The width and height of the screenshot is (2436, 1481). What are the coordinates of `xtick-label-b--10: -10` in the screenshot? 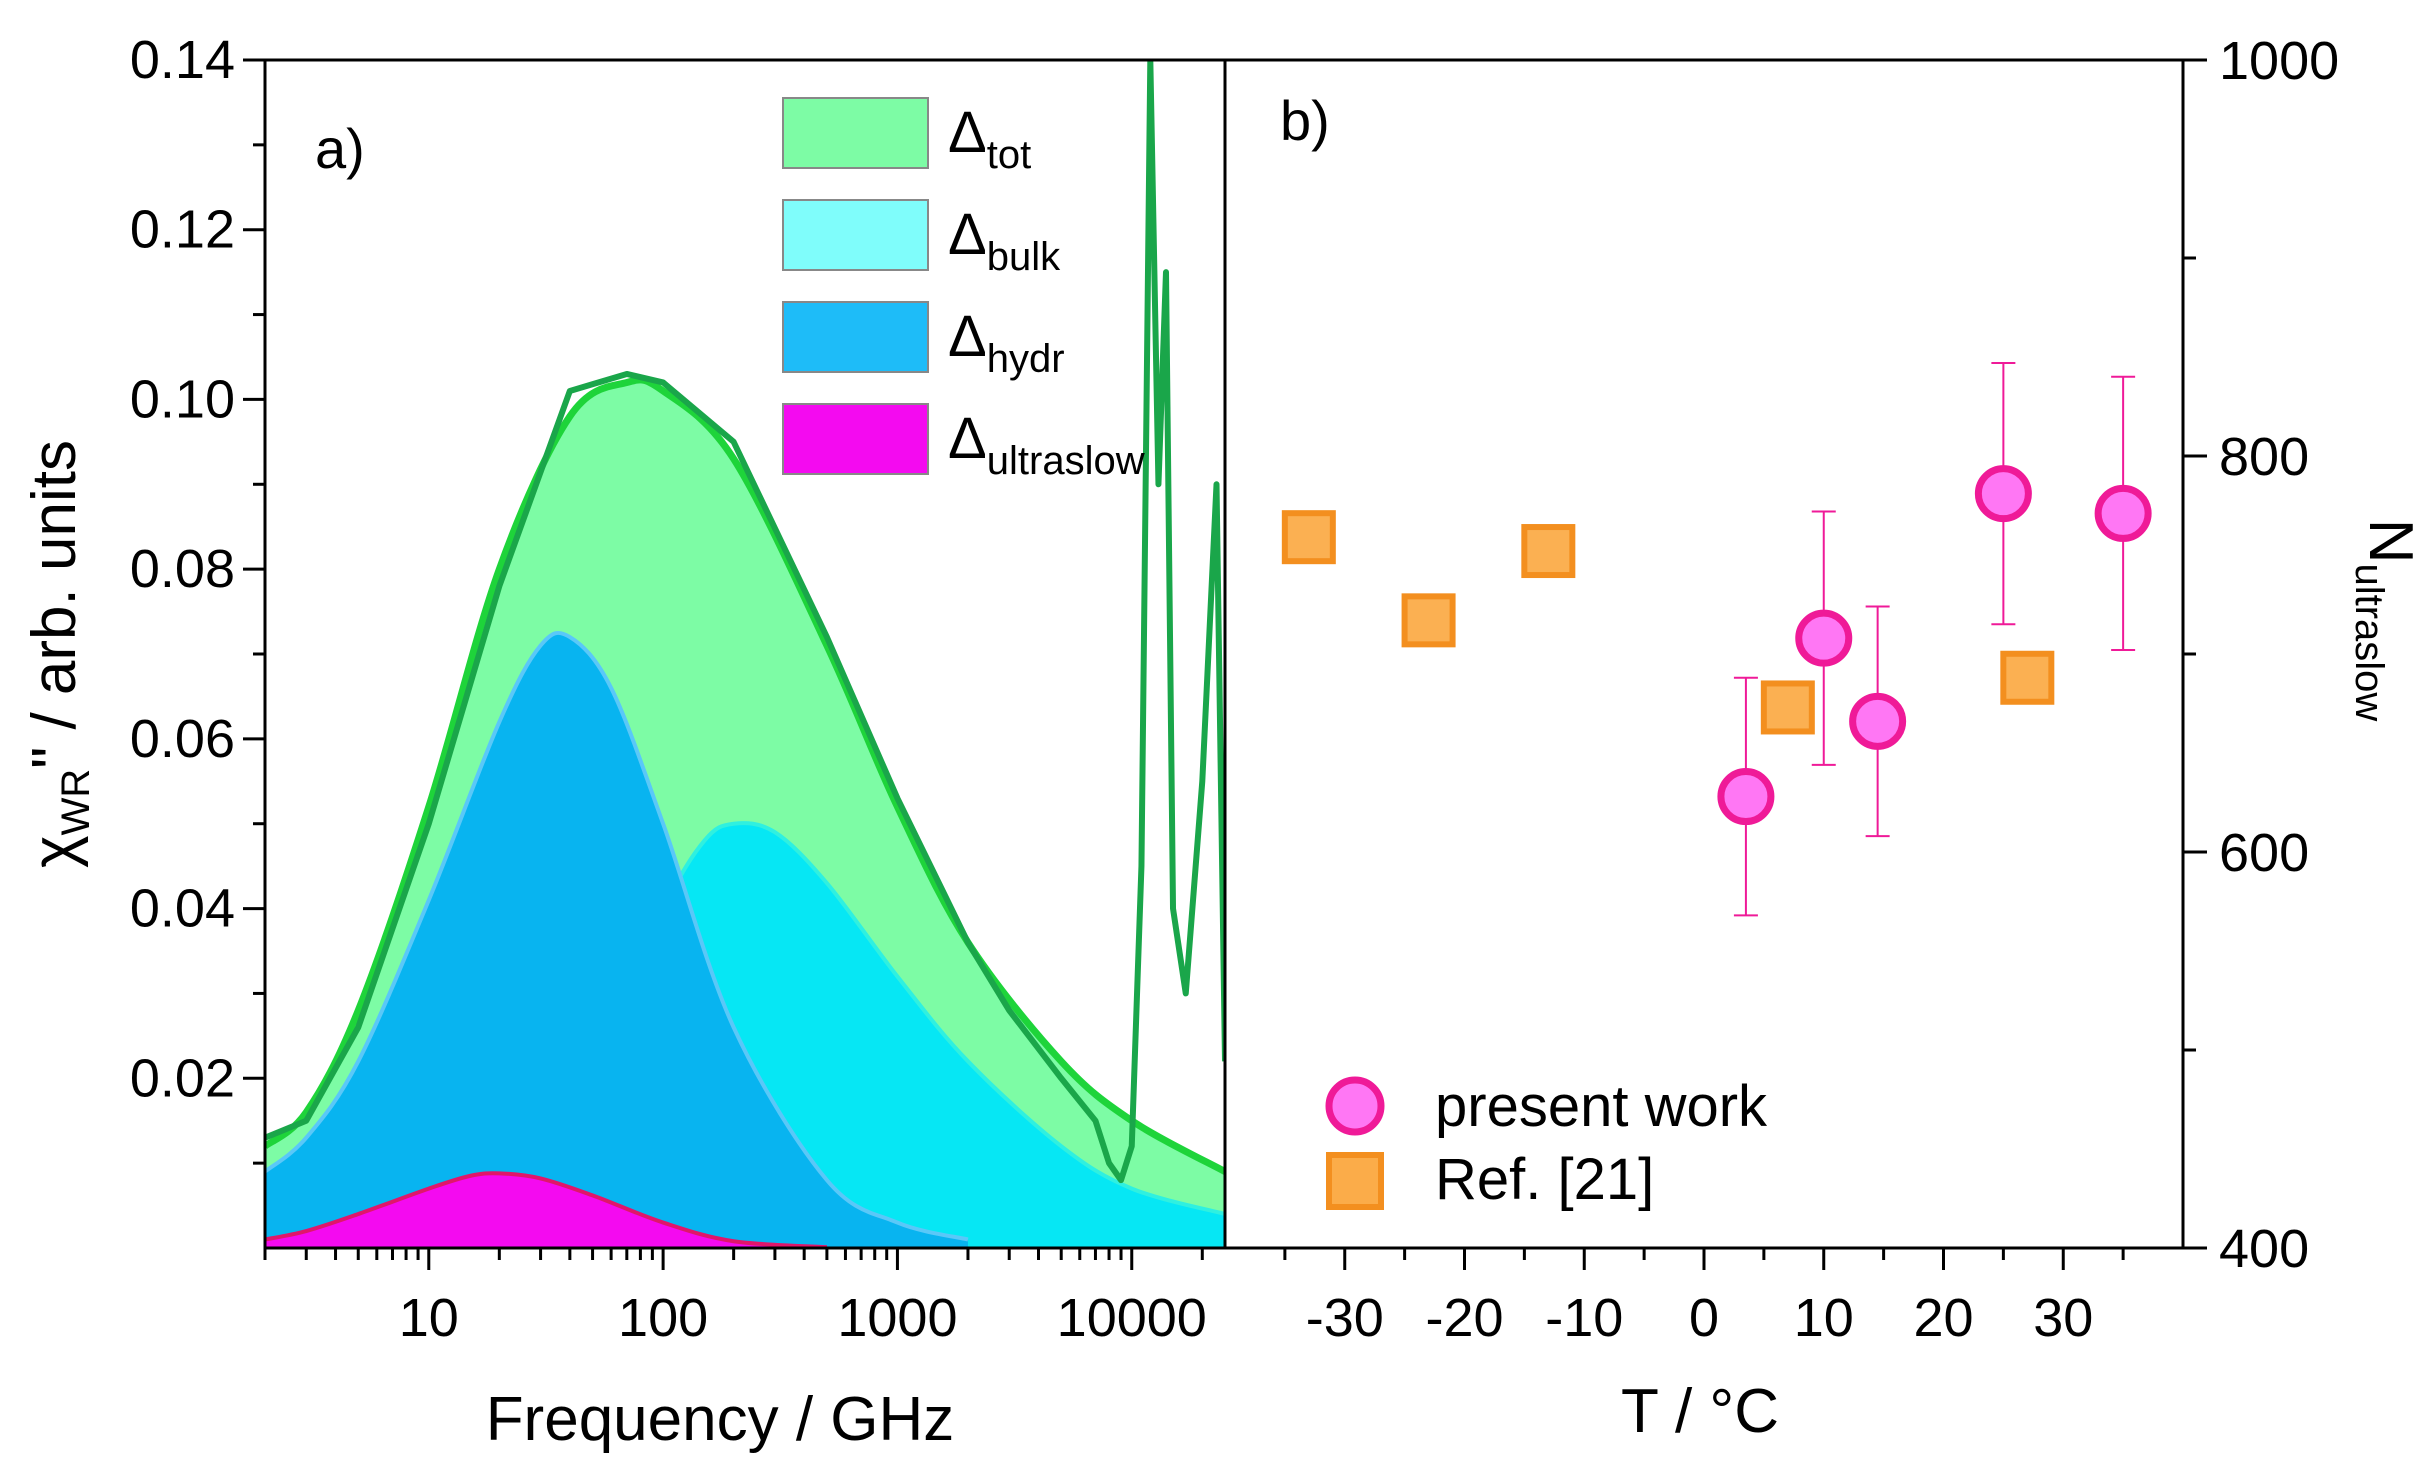 It's located at (1584, 1318).